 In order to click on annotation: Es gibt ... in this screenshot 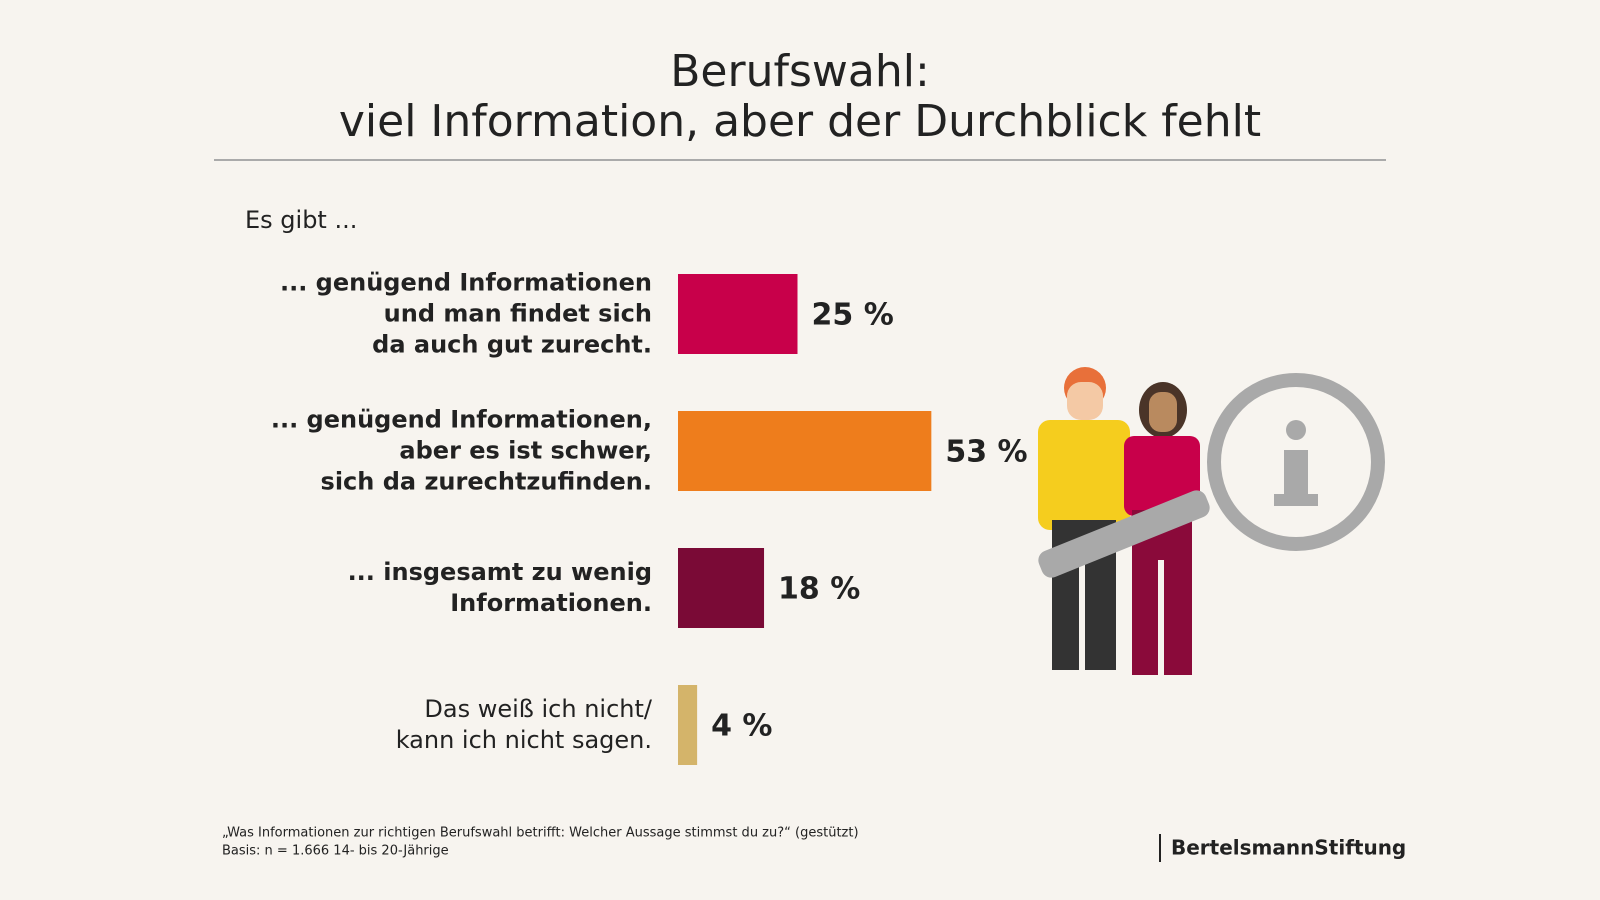, I will do `click(301, 220)`.